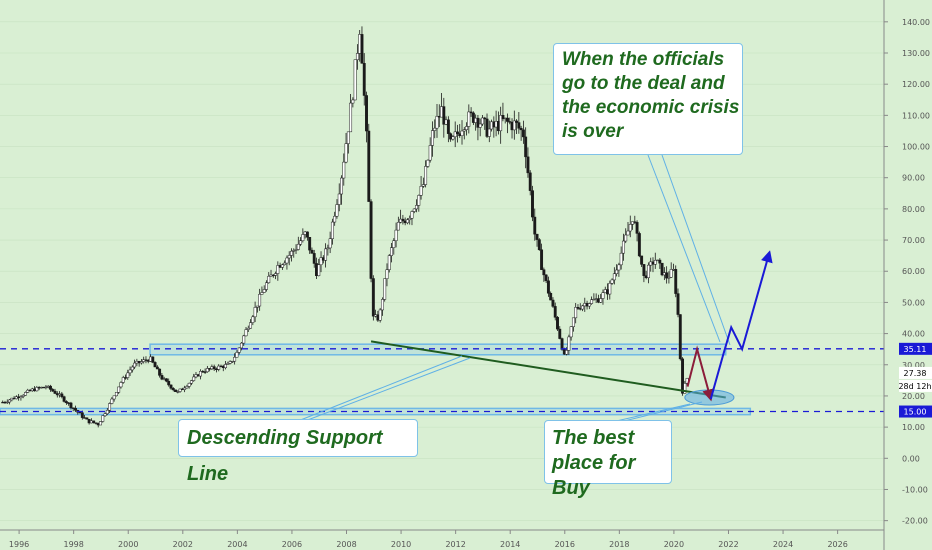  I want to click on price-tick-label: 10.00, so click(913, 427).